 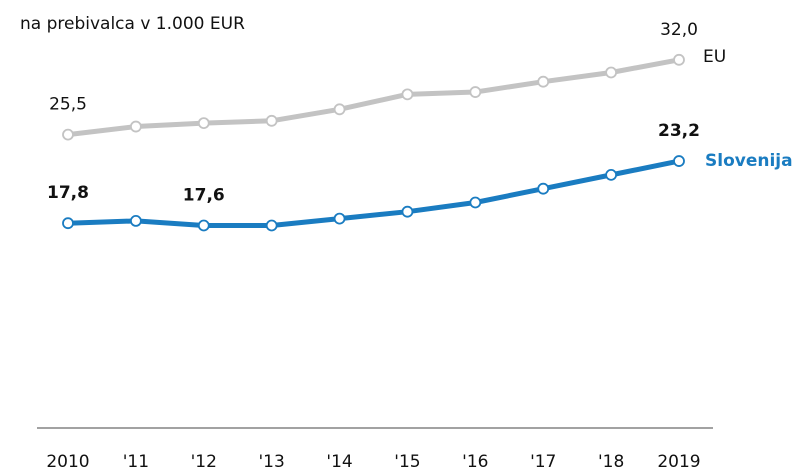 What do you see at coordinates (714, 57) in the screenshot?
I see `series-label: EU` at bounding box center [714, 57].